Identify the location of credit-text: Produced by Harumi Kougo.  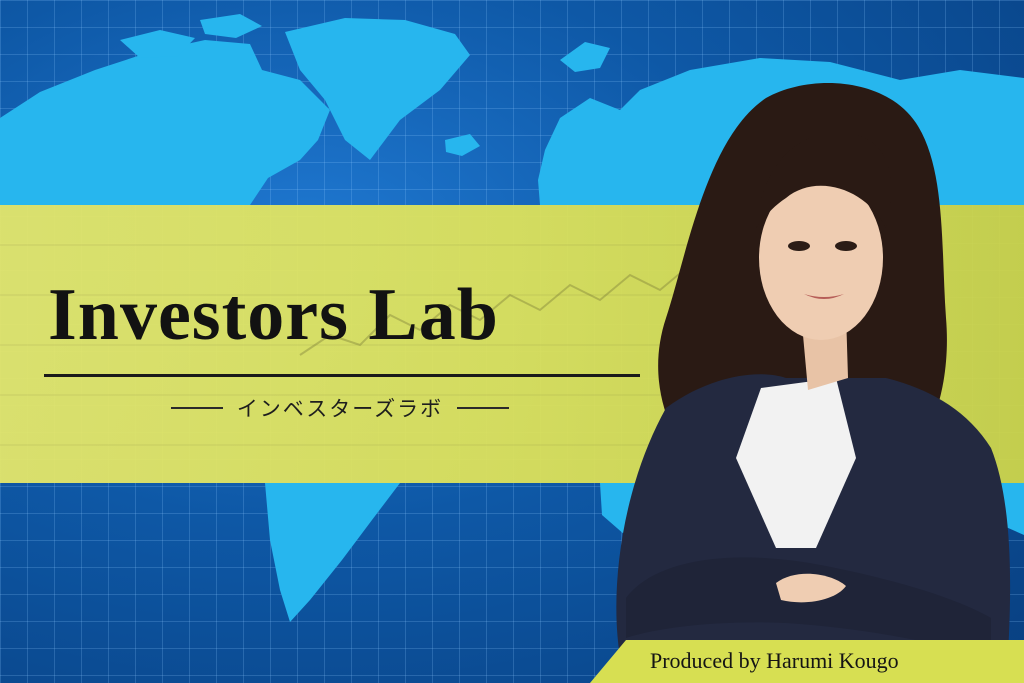
(774, 660).